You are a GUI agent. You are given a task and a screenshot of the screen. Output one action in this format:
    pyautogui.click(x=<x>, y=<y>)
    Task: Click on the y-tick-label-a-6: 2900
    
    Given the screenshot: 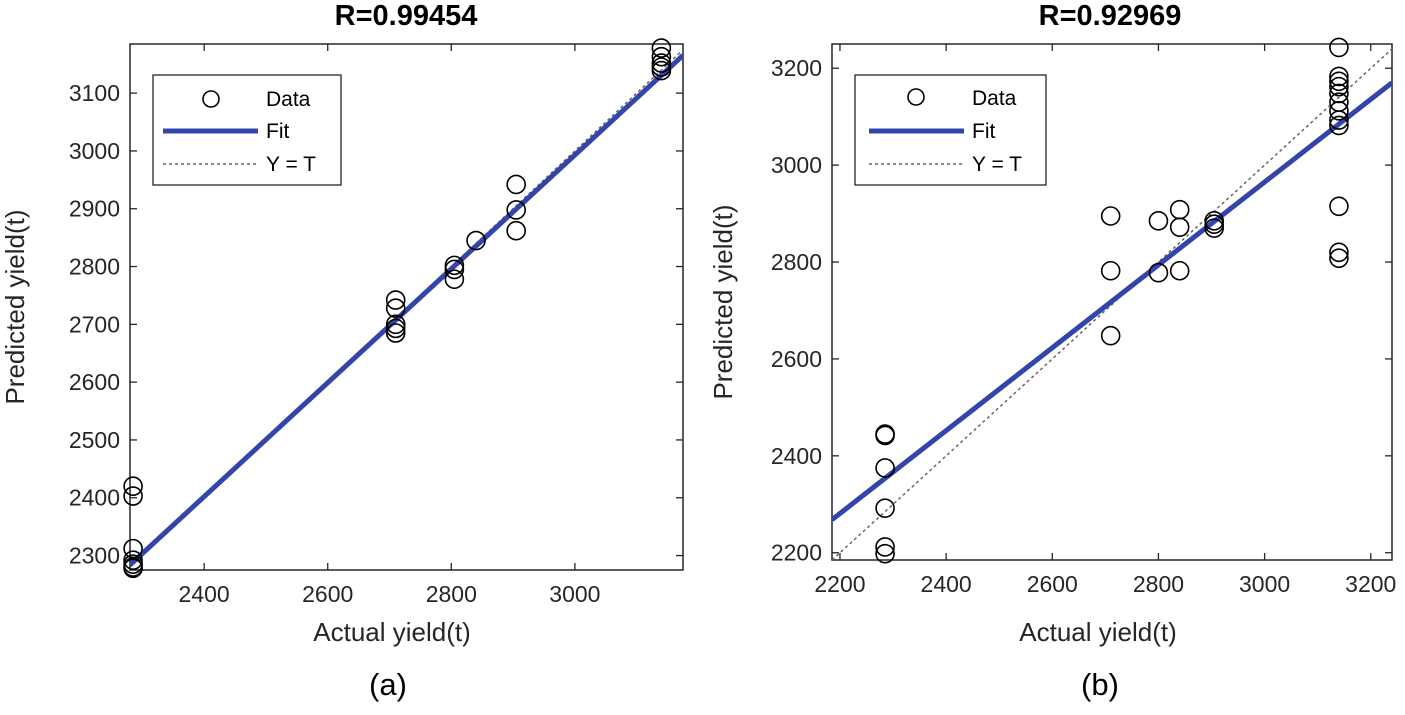 What is the action you would take?
    pyautogui.click(x=94, y=209)
    